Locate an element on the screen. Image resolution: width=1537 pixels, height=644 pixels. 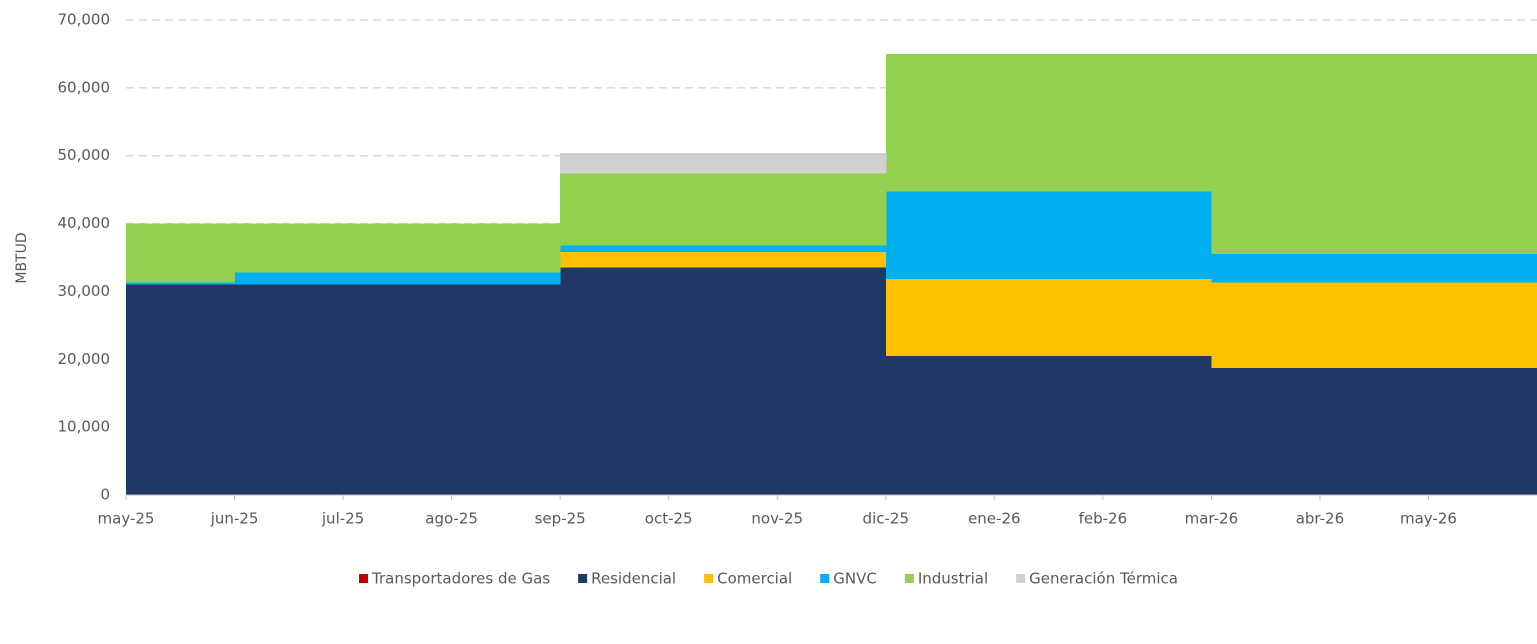
legend-label: GNVC is located at coordinates (855, 579).